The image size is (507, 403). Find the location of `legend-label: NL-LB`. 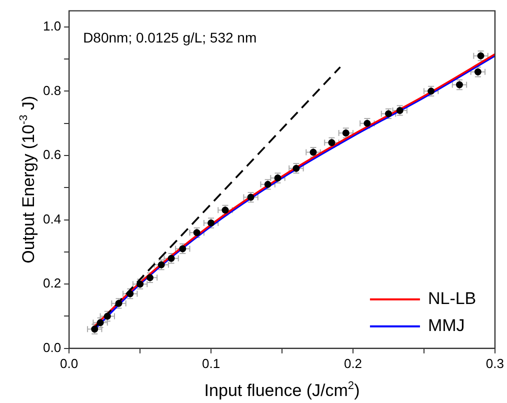

legend-label: NL-LB is located at coordinates (452, 298).